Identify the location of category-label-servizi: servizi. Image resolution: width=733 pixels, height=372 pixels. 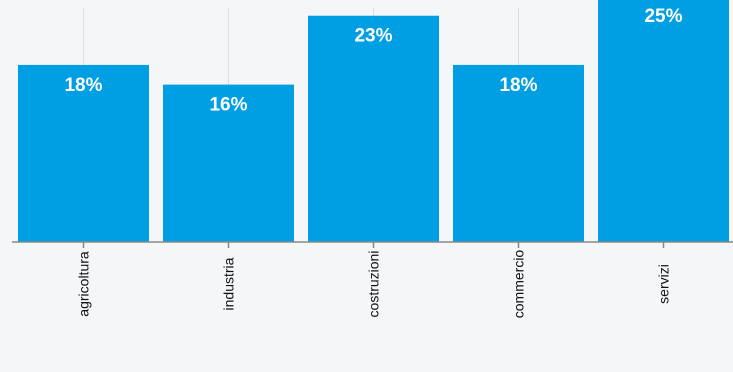
(664, 284).